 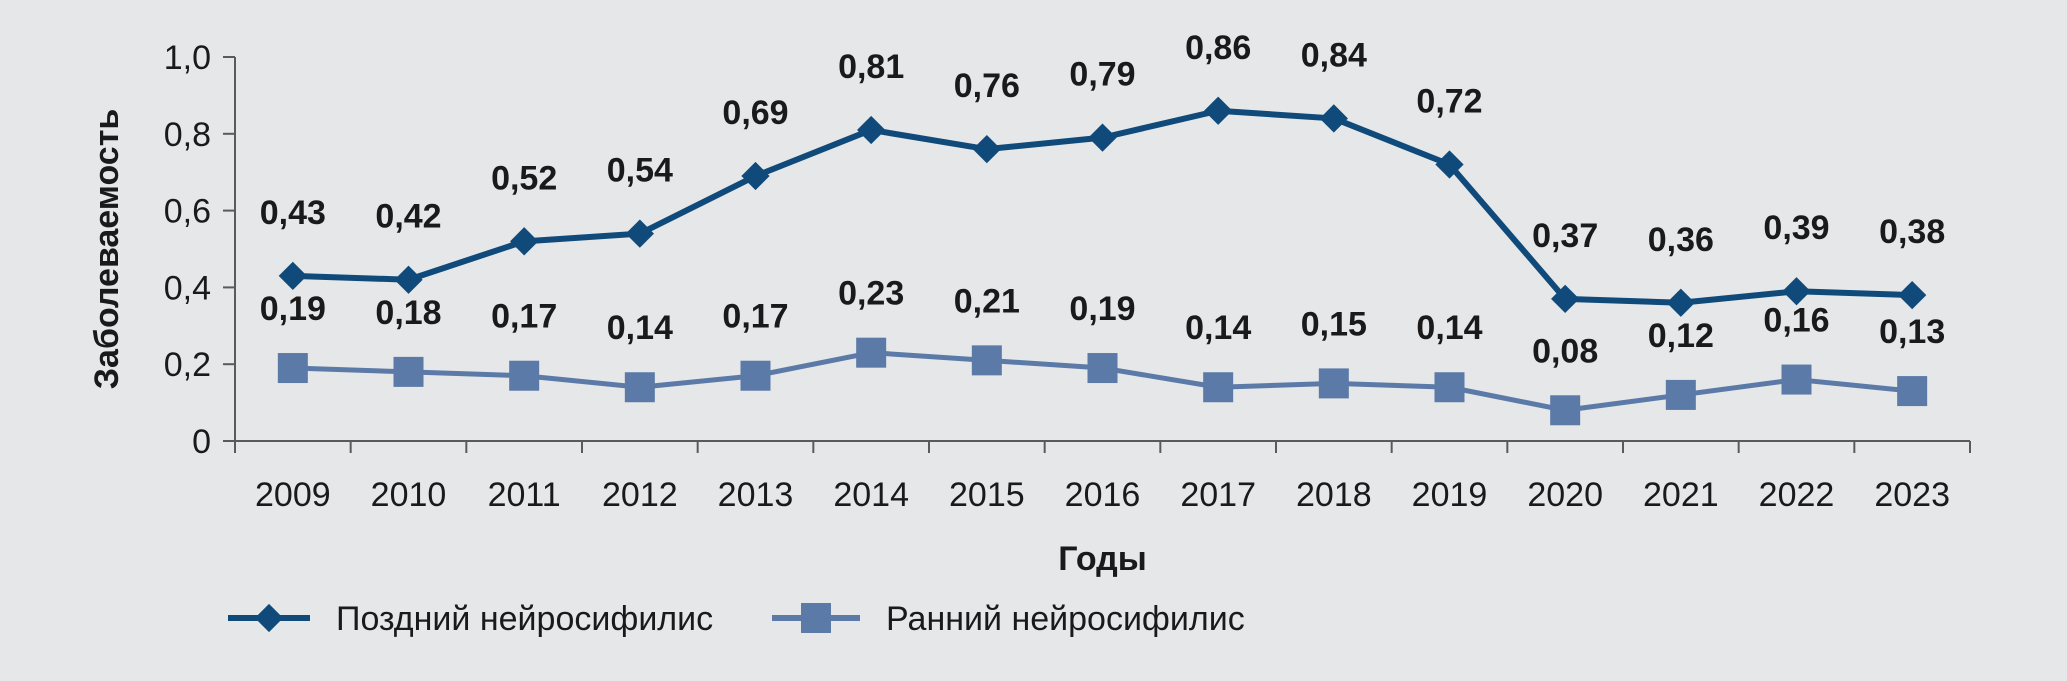 I want to click on data-label: 0,39, so click(x=1796, y=228).